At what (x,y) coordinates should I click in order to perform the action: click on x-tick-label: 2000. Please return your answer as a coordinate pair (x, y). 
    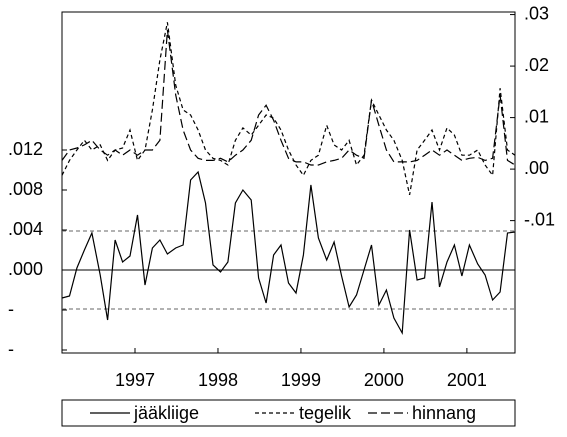
    Looking at the image, I should click on (384, 380).